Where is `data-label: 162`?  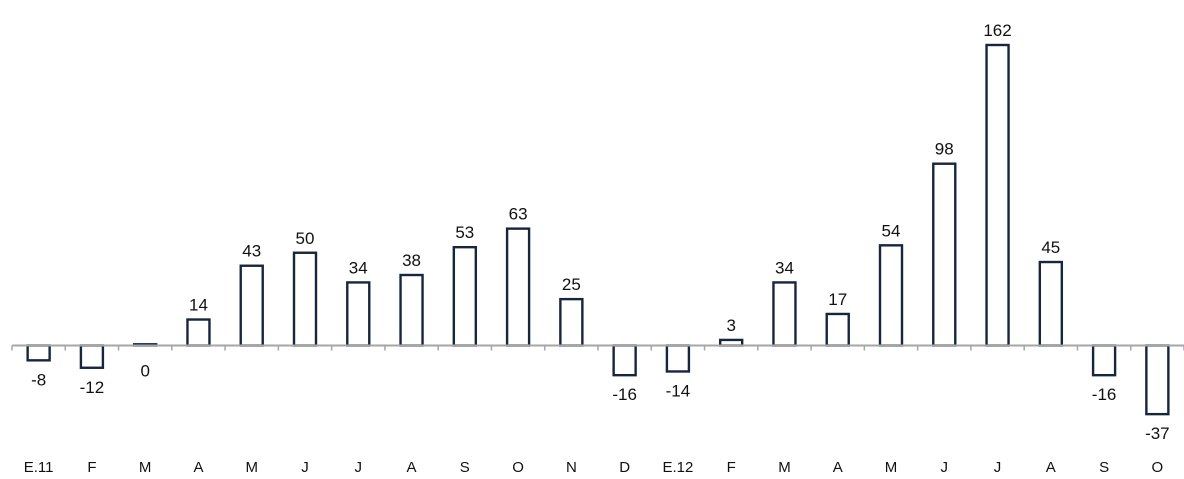 data-label: 162 is located at coordinates (997, 30).